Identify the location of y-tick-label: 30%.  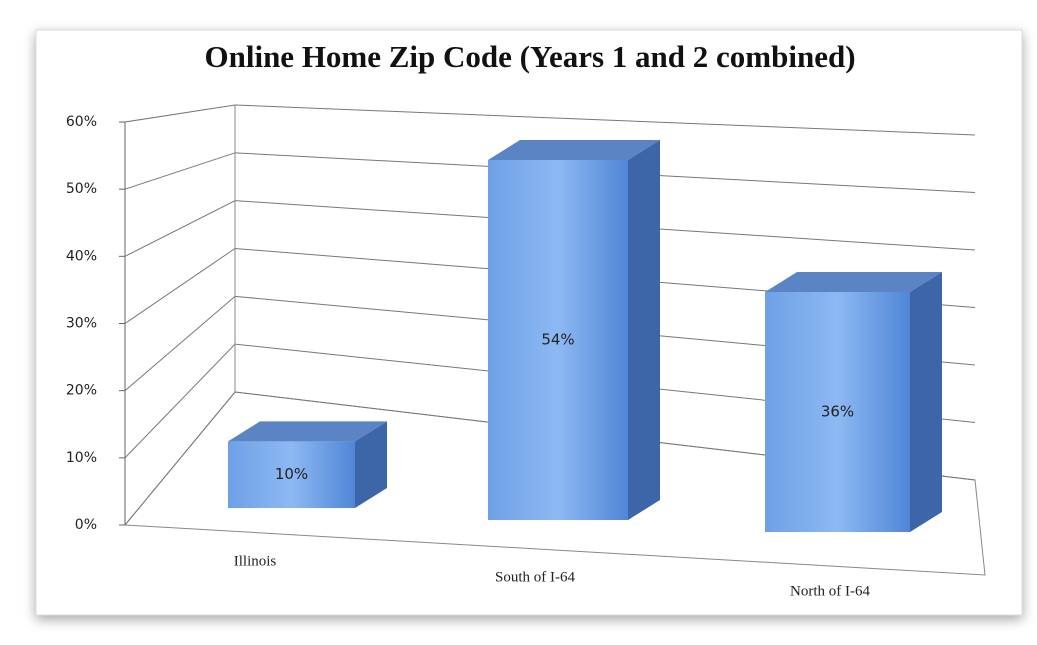
(81, 324).